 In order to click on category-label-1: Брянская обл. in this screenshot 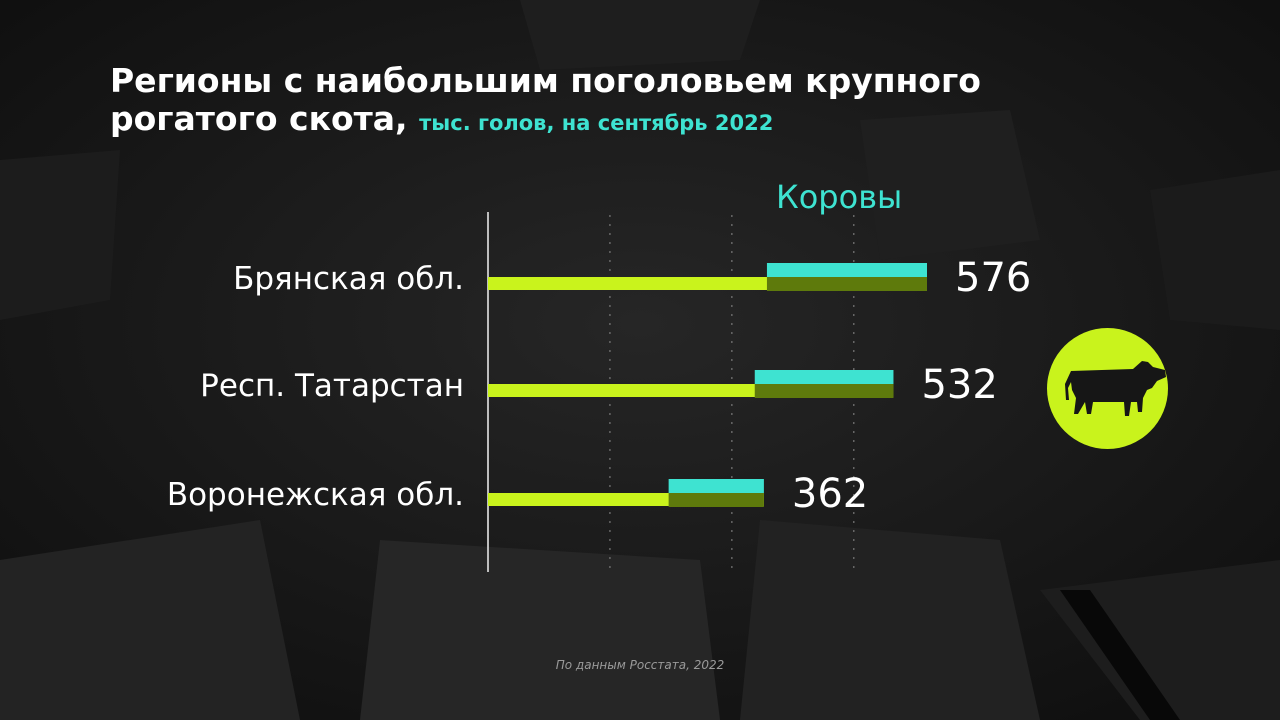, I will do `click(348, 279)`.